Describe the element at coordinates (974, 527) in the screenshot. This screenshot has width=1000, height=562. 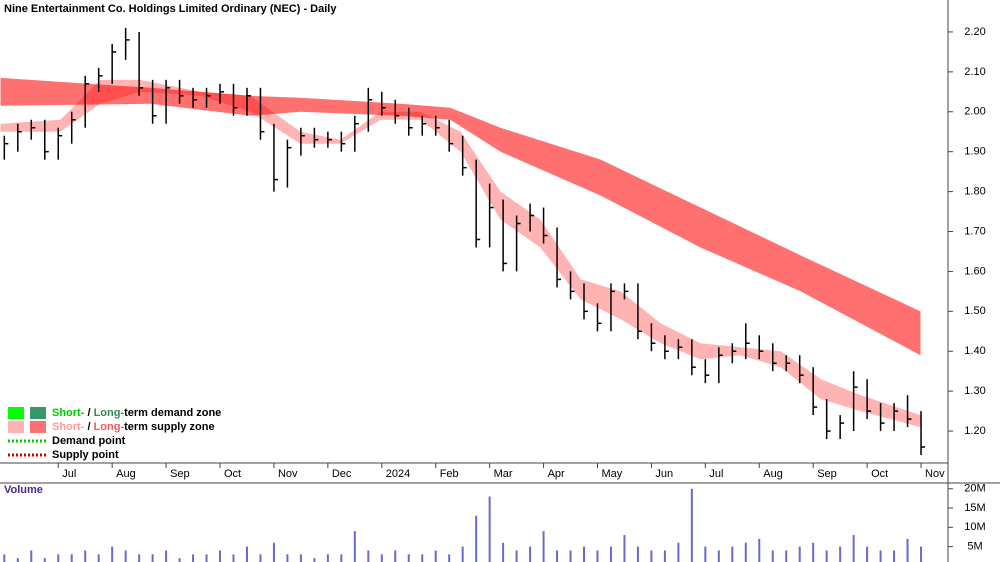
I see `volume-tick-label: 10M` at that location.